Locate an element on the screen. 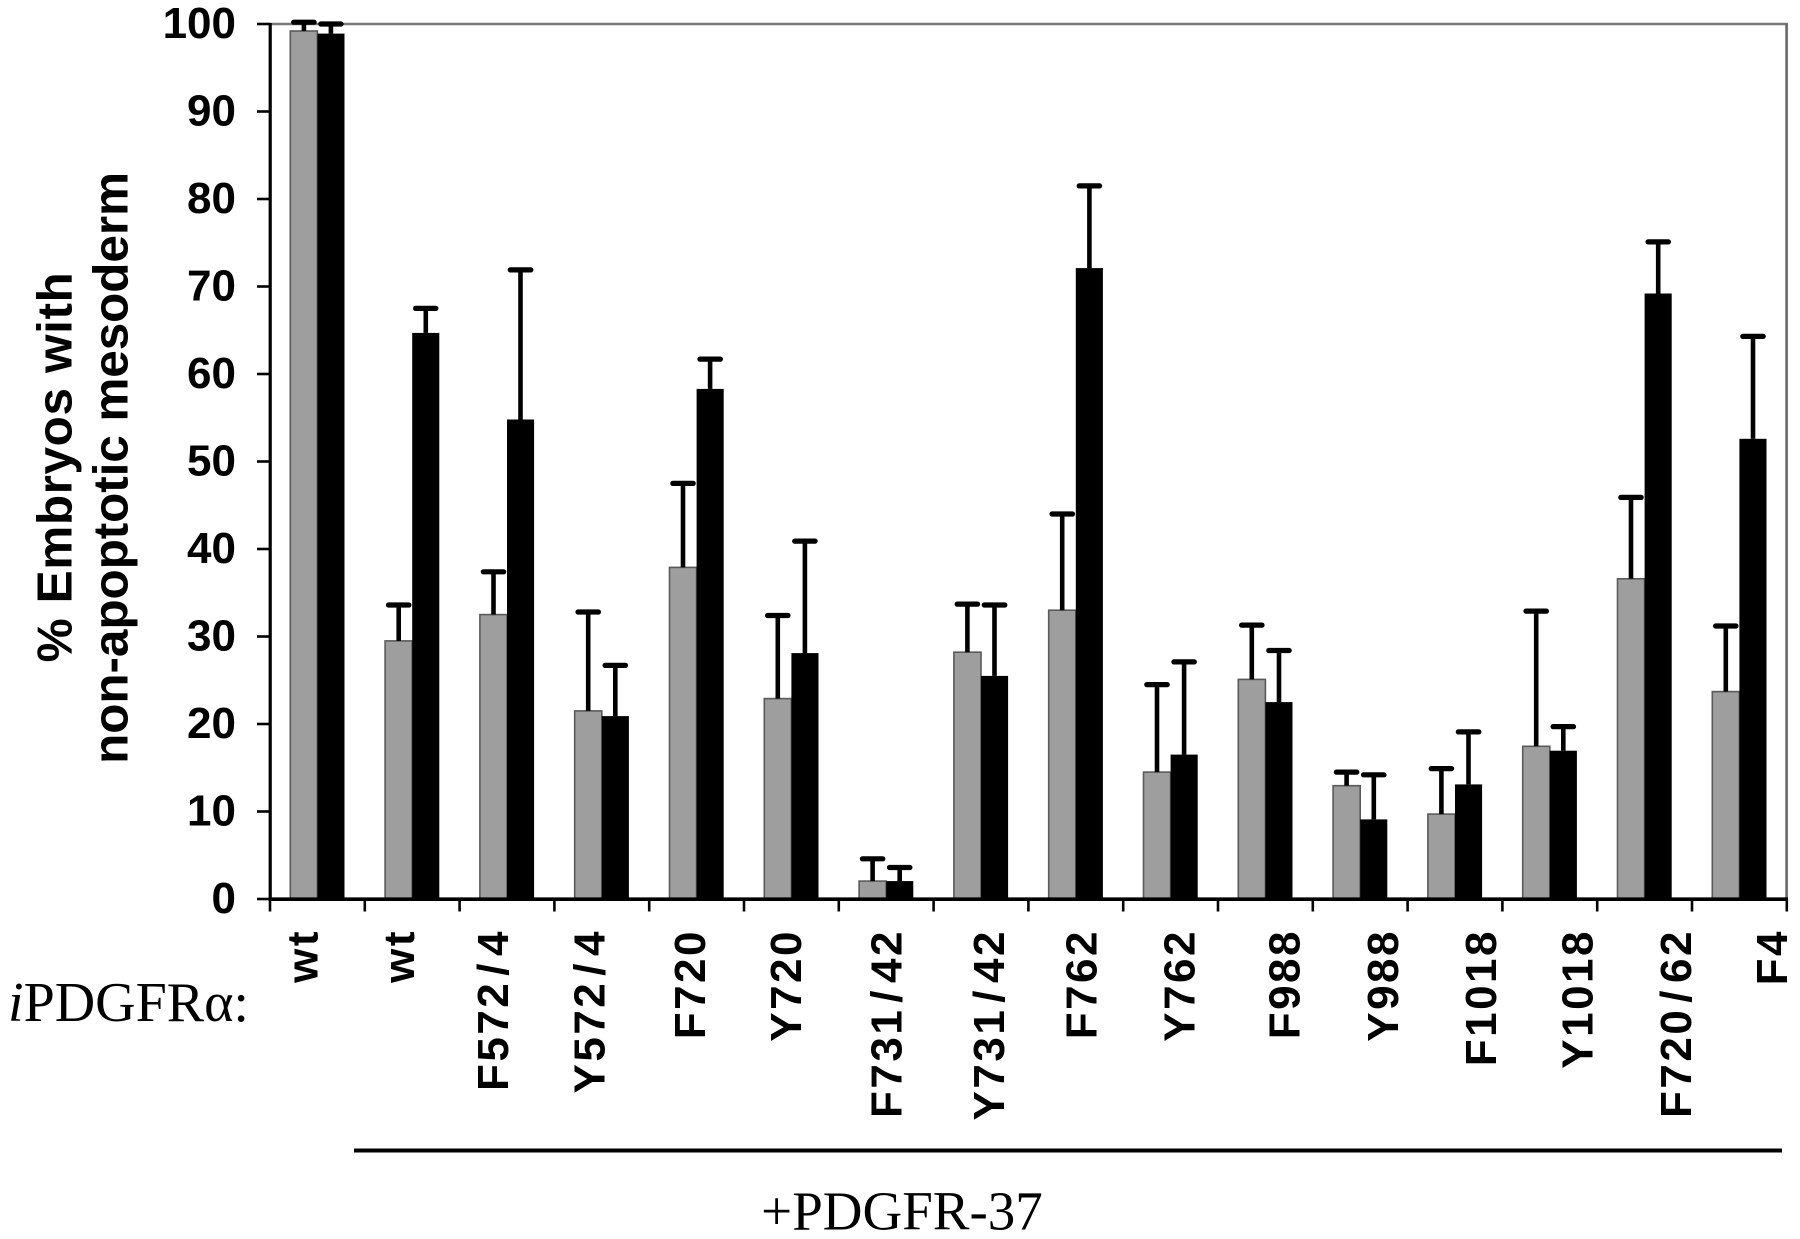 The image size is (1800, 1239). svg-text: 80 is located at coordinates (211, 198).